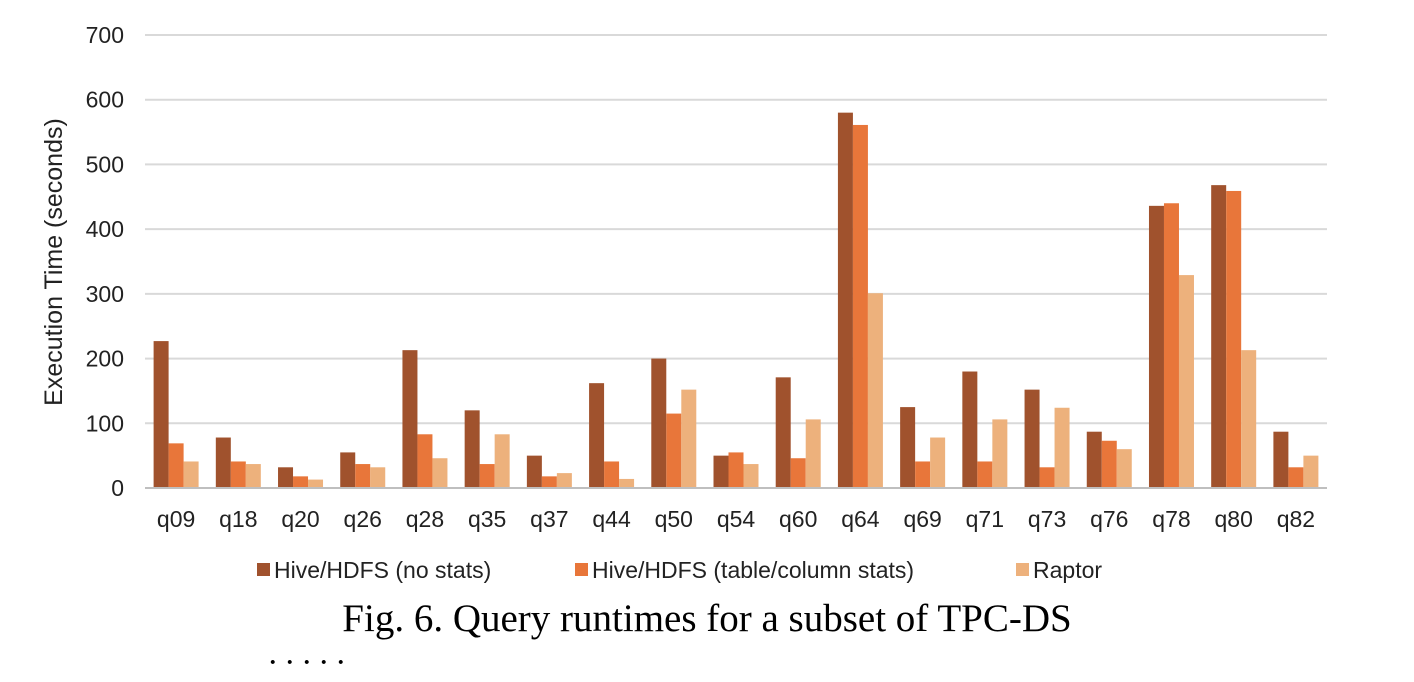 Image resolution: width=1414 pixels, height=682 pixels. I want to click on x-tick-label: q82, so click(1296, 519).